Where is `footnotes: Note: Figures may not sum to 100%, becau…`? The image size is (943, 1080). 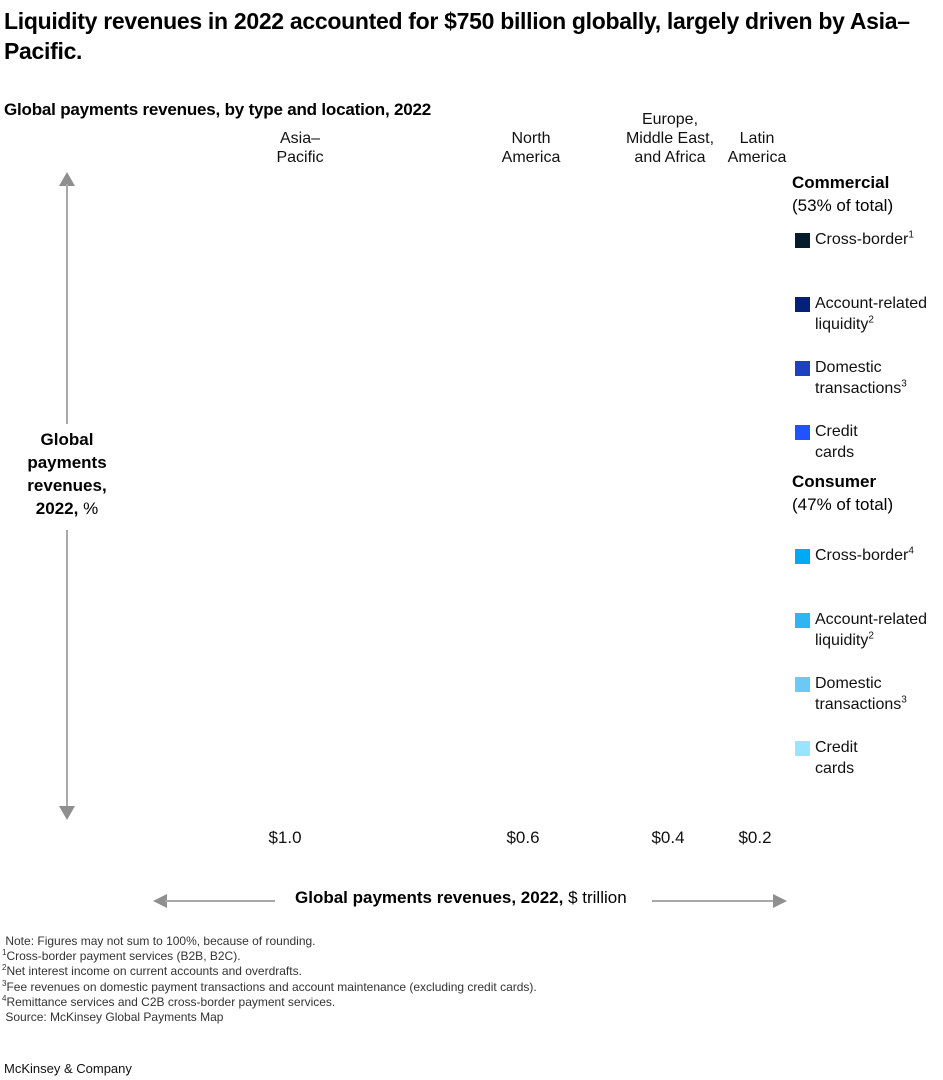
footnotes: Note: Figures may not sum to 100%, becau… is located at coordinates (269, 979).